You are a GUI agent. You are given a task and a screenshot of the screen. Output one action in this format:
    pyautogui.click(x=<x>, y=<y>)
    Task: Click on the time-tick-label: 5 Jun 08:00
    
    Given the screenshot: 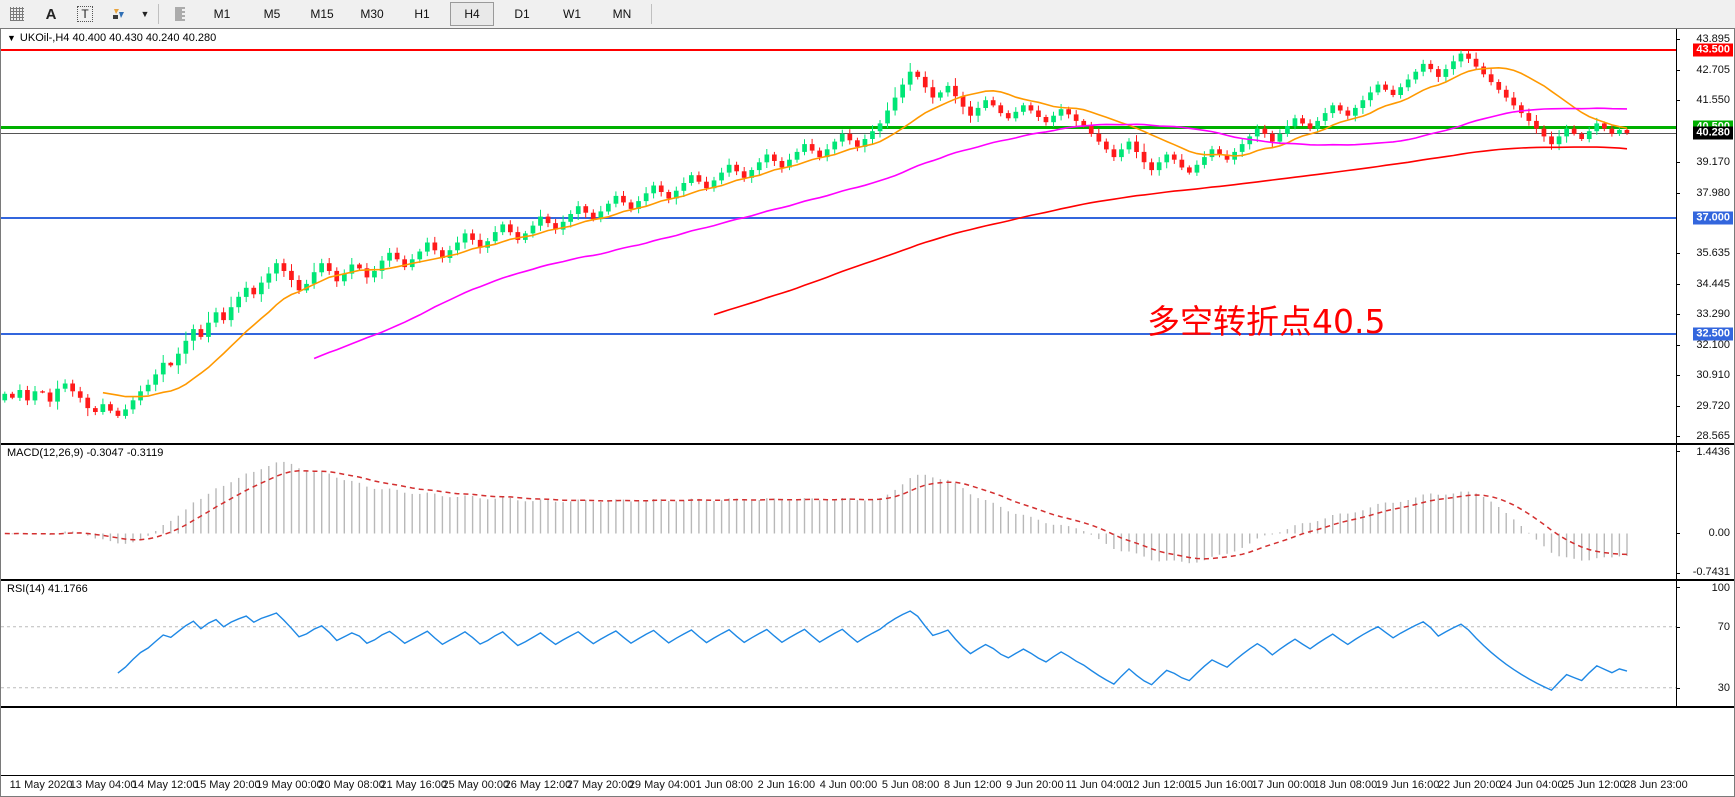 What is the action you would take?
    pyautogui.click(x=910, y=785)
    